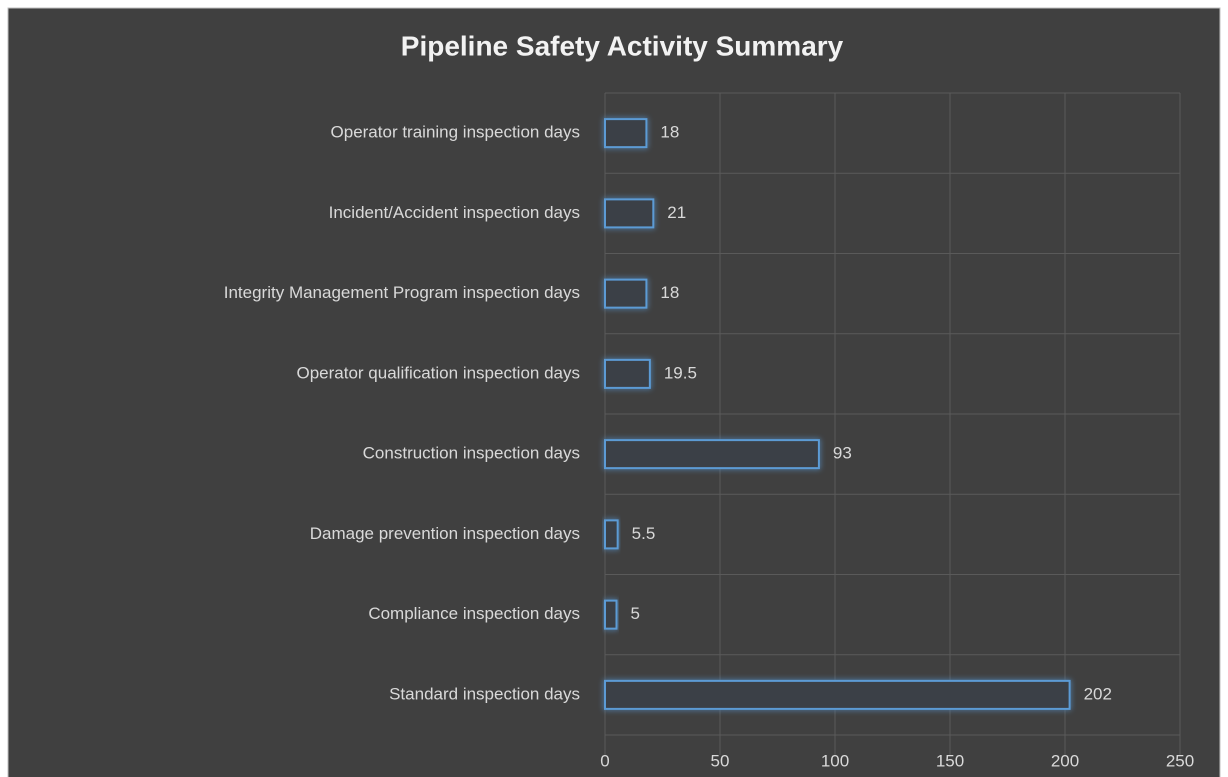 The height and width of the screenshot is (777, 1228). I want to click on y-tick-label: Standard inspection days, so click(484, 693).